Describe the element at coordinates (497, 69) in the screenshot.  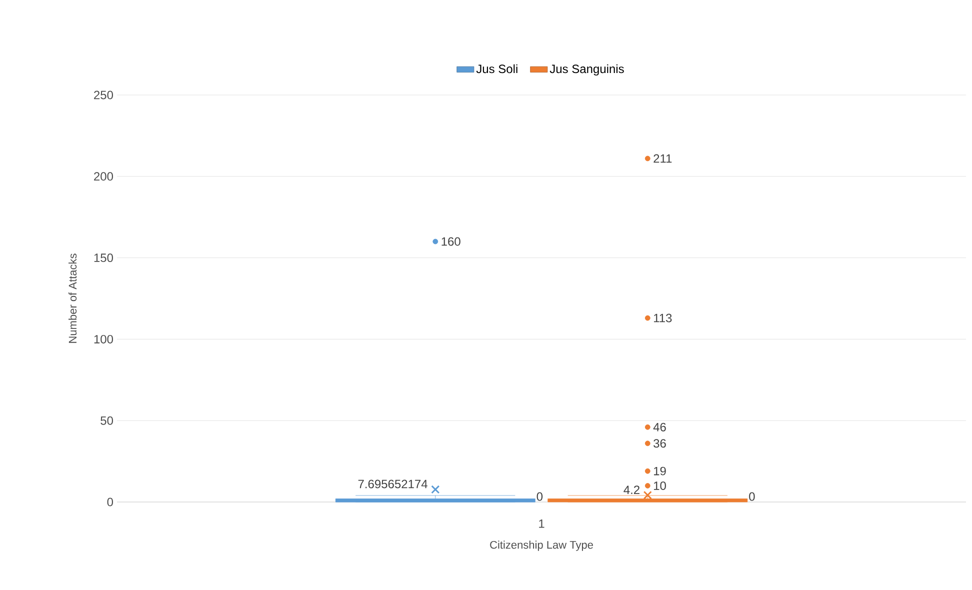
I see `legend-label: Jus Soli` at that location.